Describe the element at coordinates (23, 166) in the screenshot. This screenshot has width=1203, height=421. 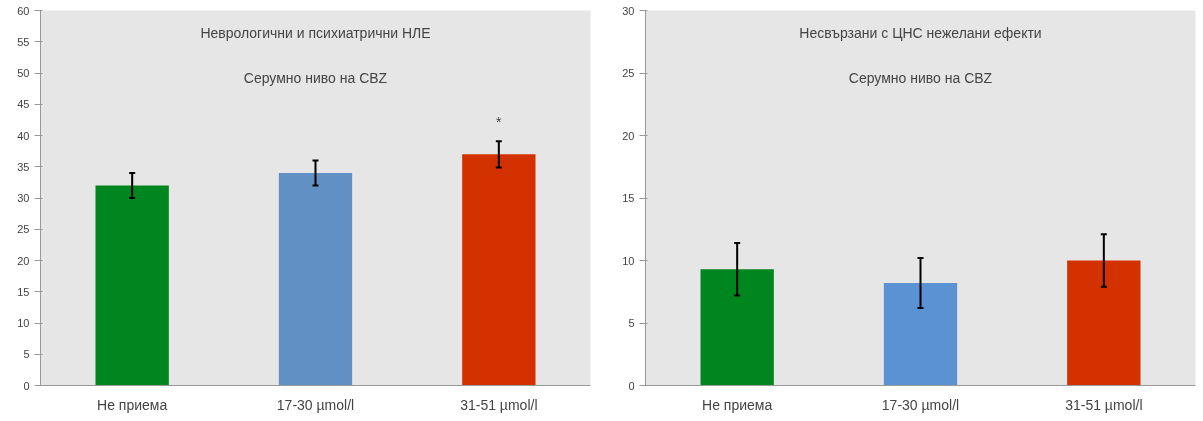
I see `y-tick-label: 35` at that location.